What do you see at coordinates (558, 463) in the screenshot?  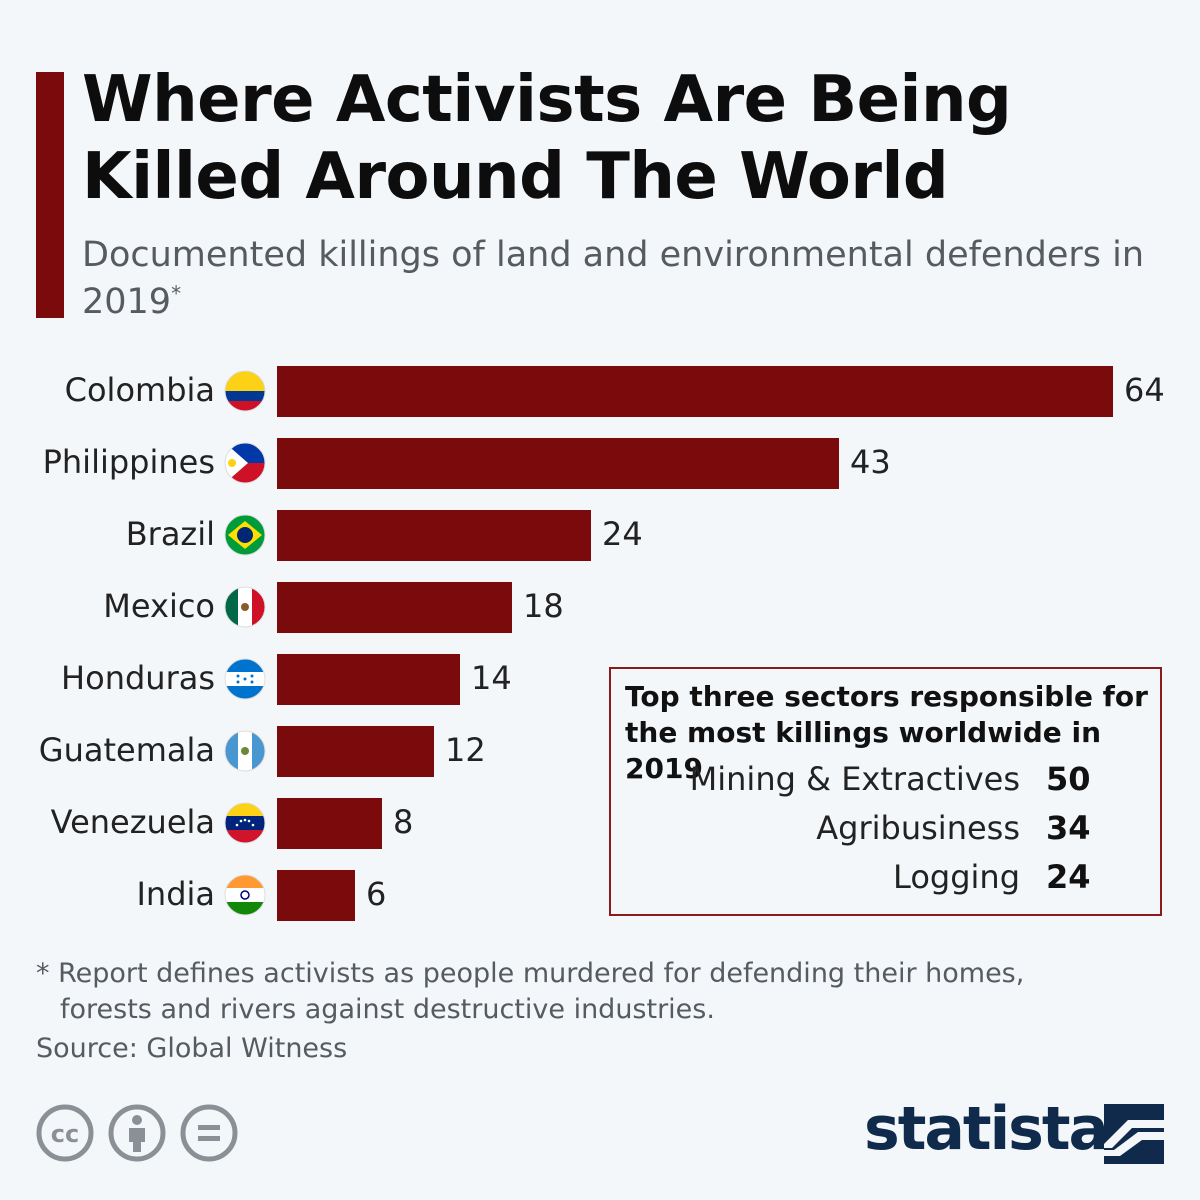 I see `bar-philippines` at bounding box center [558, 463].